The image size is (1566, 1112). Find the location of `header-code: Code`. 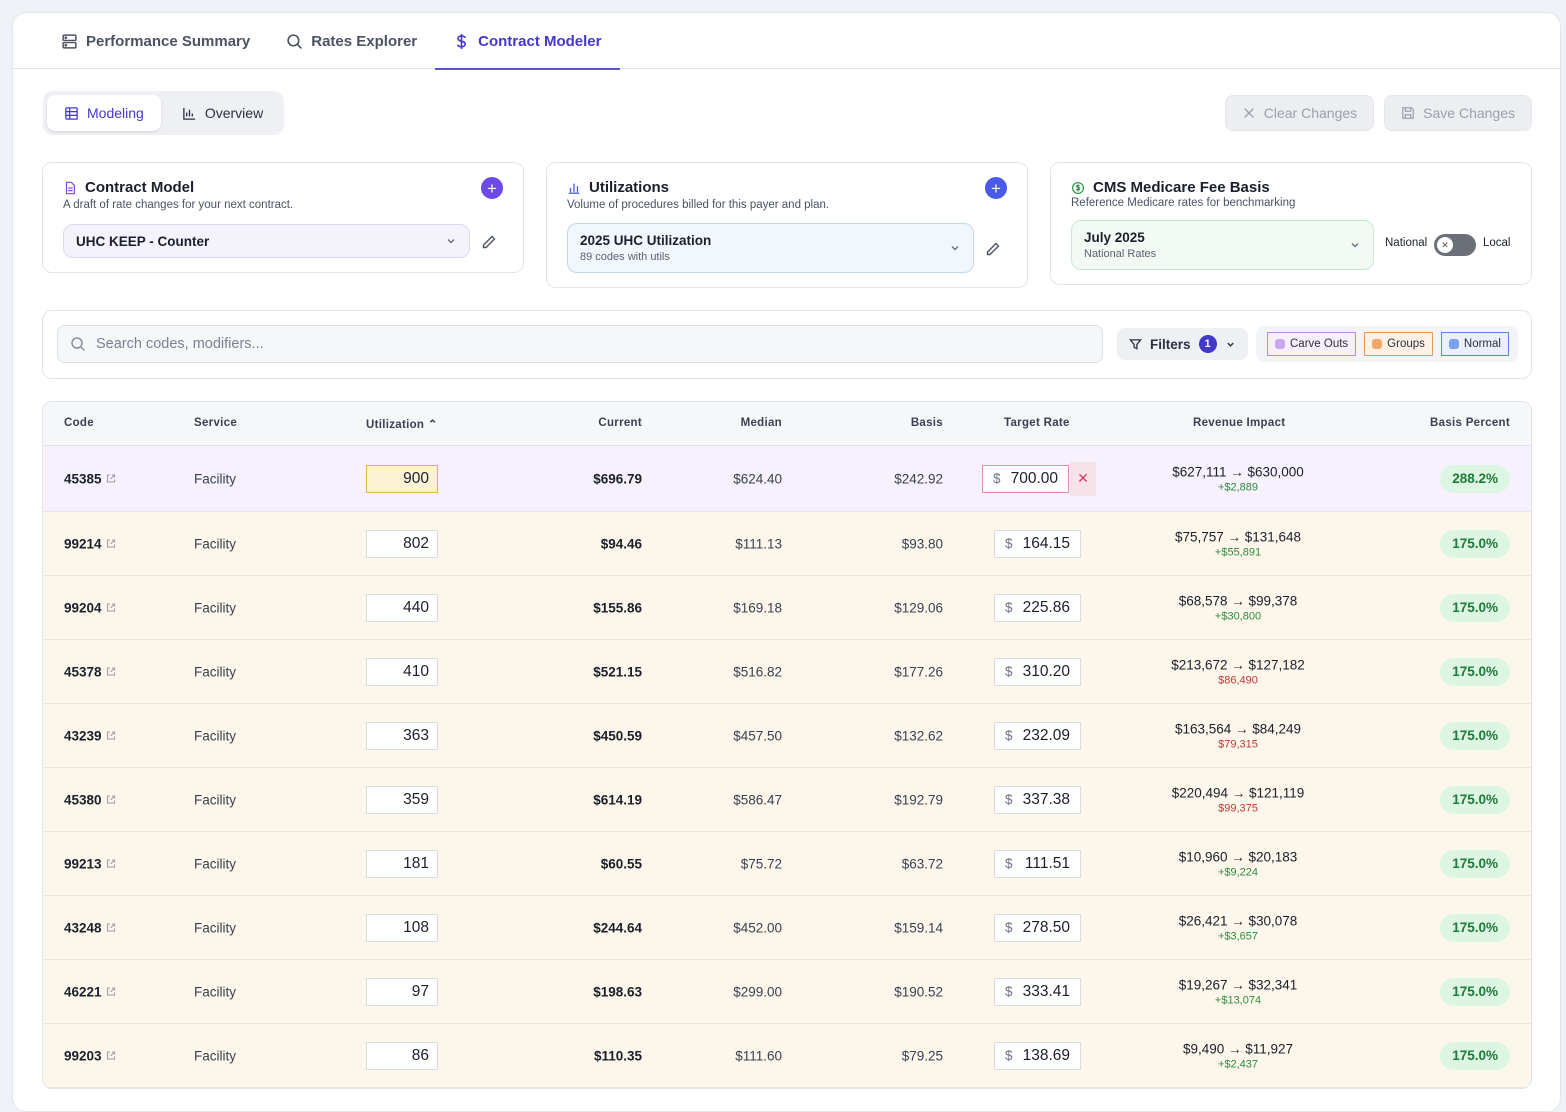

header-code: Code is located at coordinates (79, 423).